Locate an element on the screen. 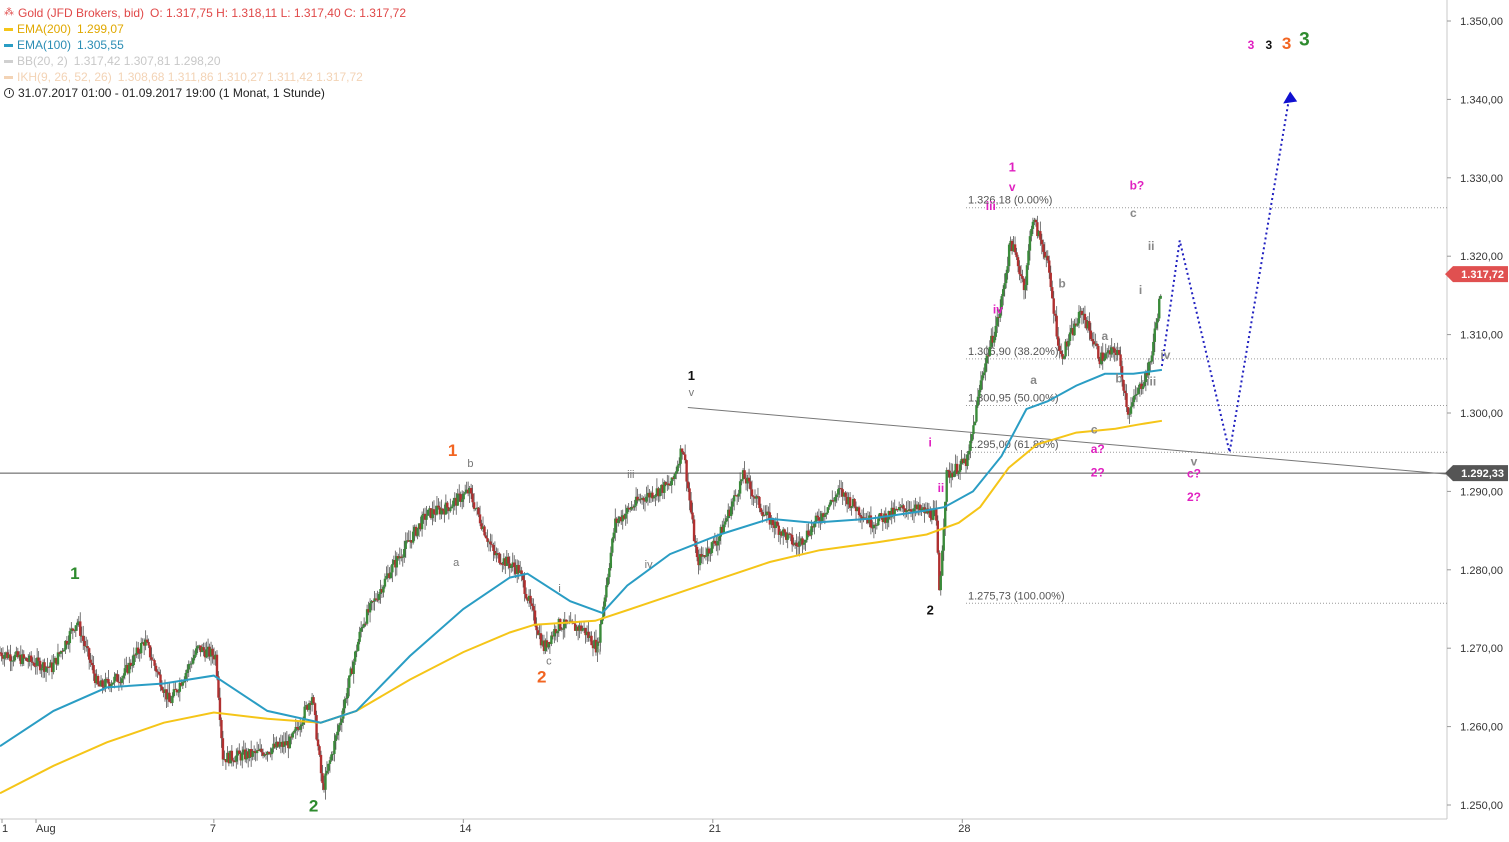  y-tick-label: 1.330,00 is located at coordinates (1481, 179).